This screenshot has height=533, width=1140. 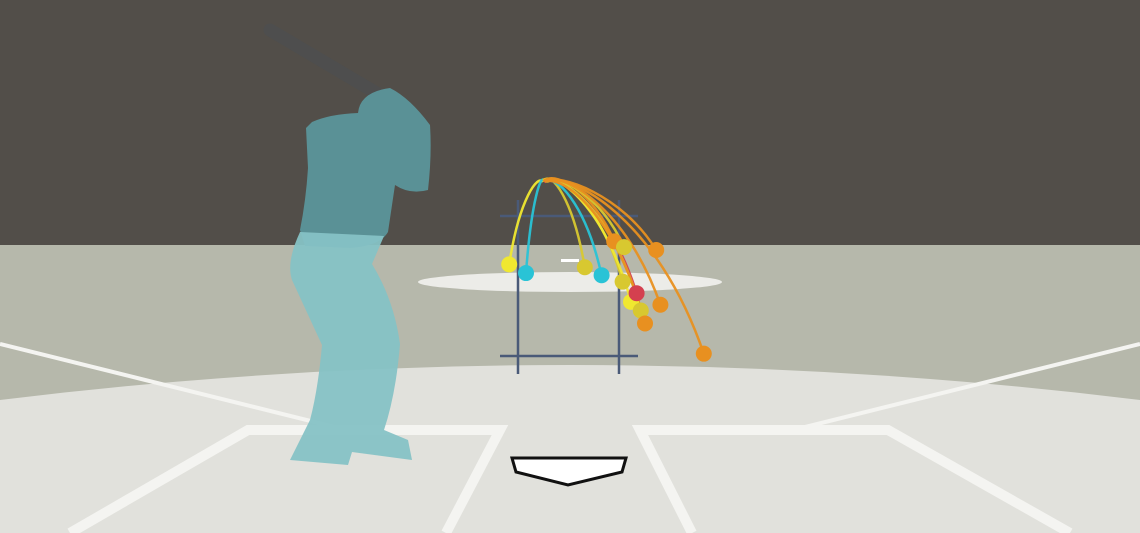 What do you see at coordinates (569, 471) in the screenshot?
I see `home-plate` at bounding box center [569, 471].